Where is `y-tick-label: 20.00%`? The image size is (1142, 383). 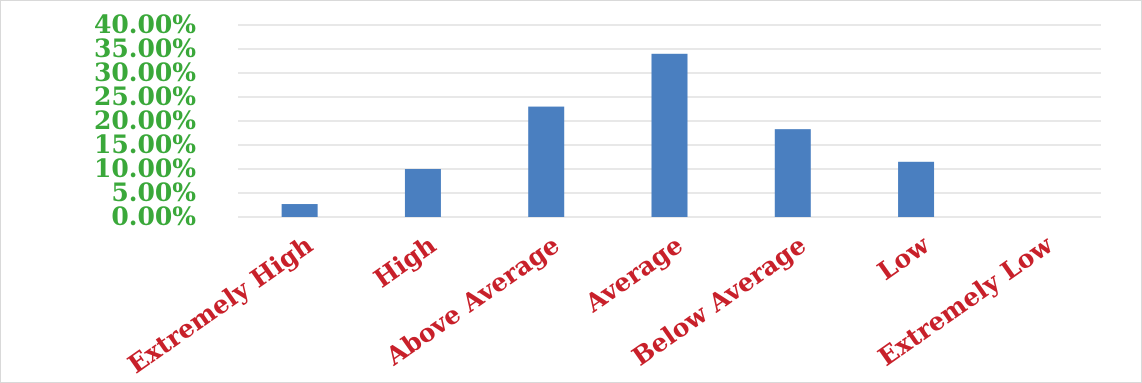
y-tick-label: 20.00% is located at coordinates (145, 120).